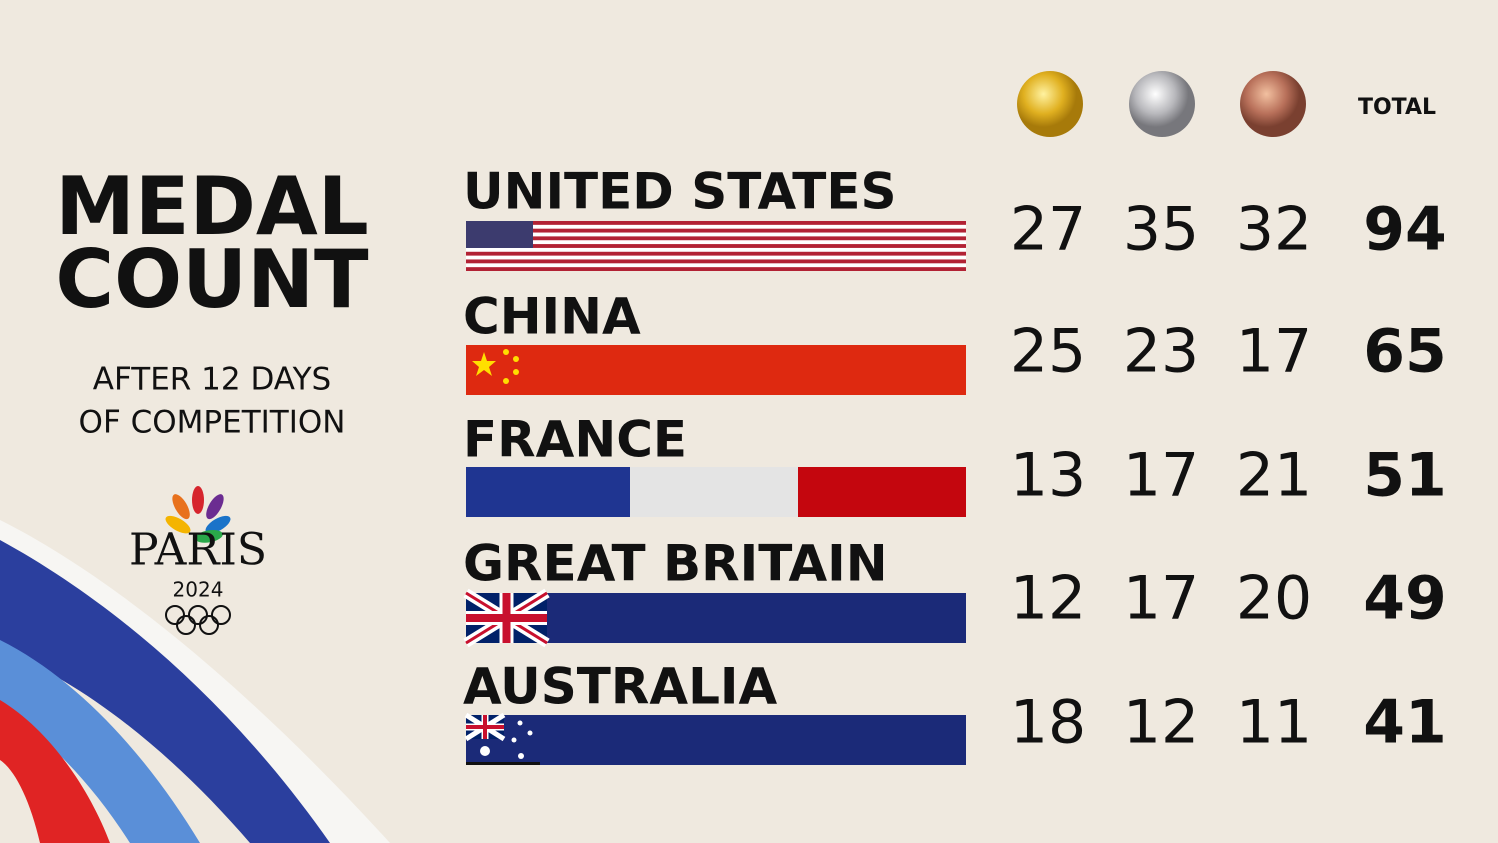 This screenshot has width=1498, height=843. What do you see at coordinates (212, 206) in the screenshot?
I see `title: MEDAL` at bounding box center [212, 206].